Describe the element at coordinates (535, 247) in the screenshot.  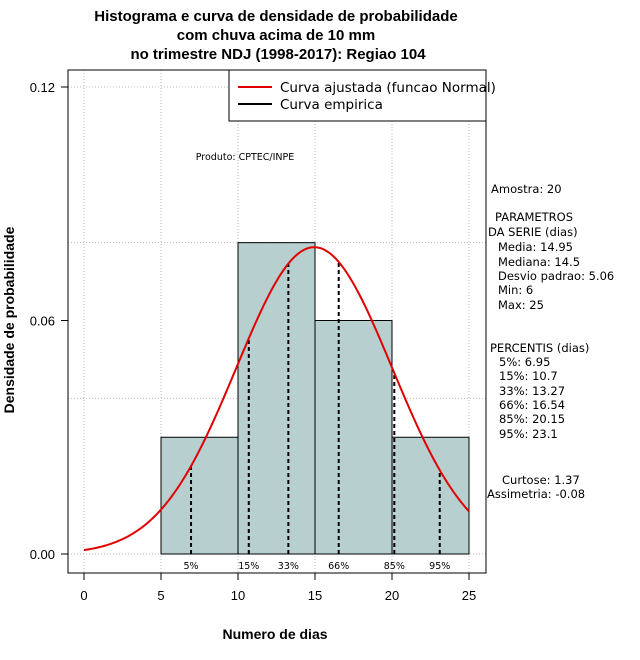
I see `stat-media: Media: 14.95` at that location.